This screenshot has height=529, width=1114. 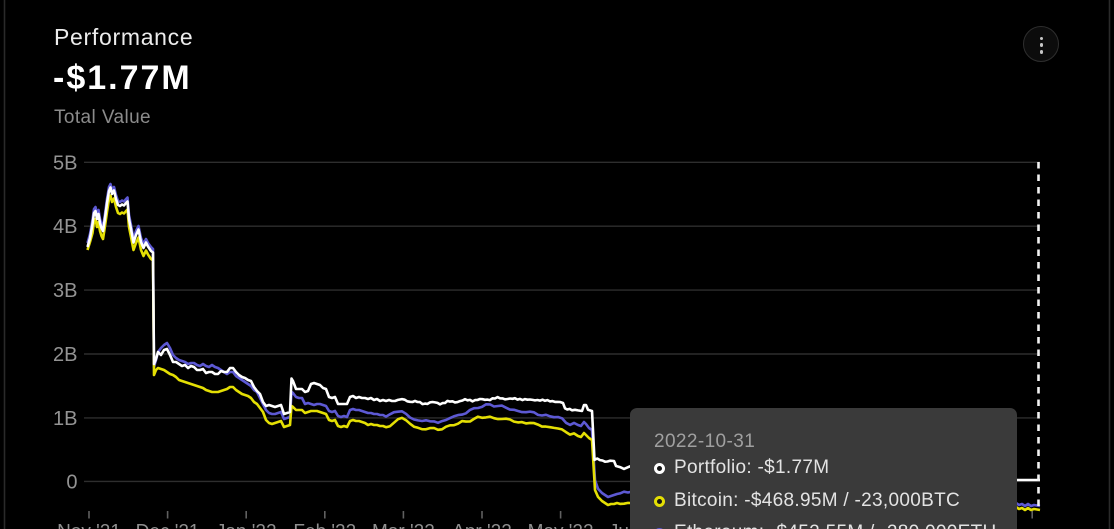 I want to click on svg-text: Apr '22, so click(x=482, y=525).